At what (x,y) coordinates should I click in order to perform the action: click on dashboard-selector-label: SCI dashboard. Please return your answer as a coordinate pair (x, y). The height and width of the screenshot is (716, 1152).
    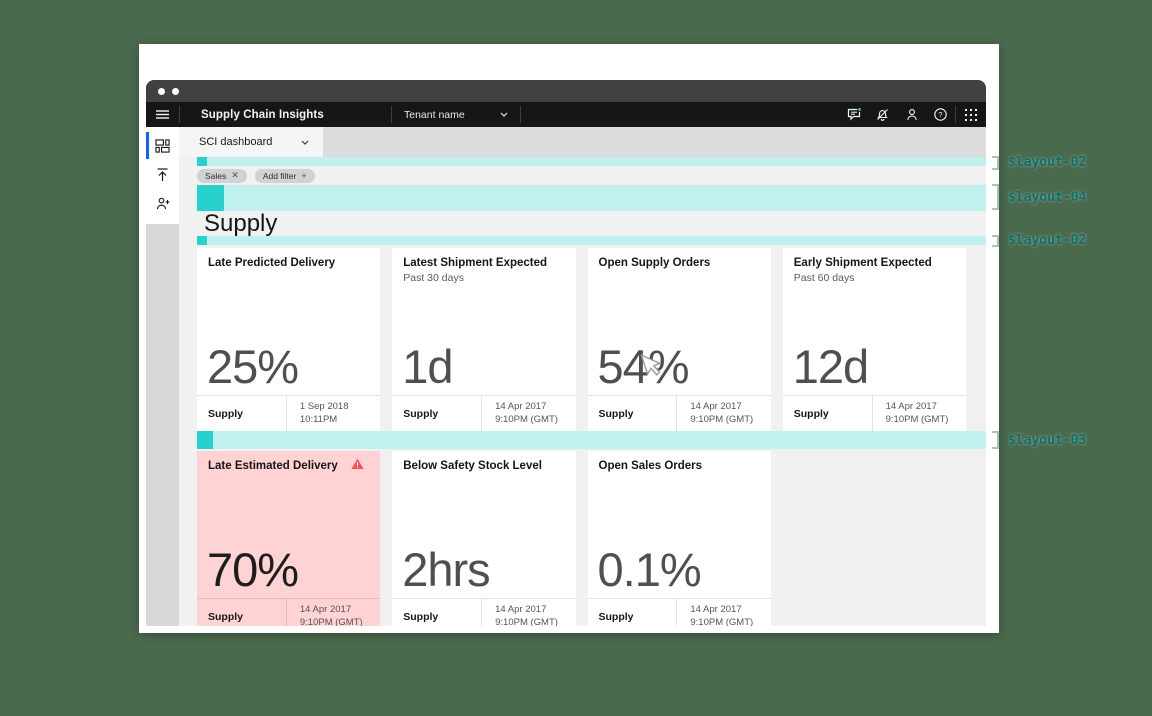
    Looking at the image, I should click on (236, 142).